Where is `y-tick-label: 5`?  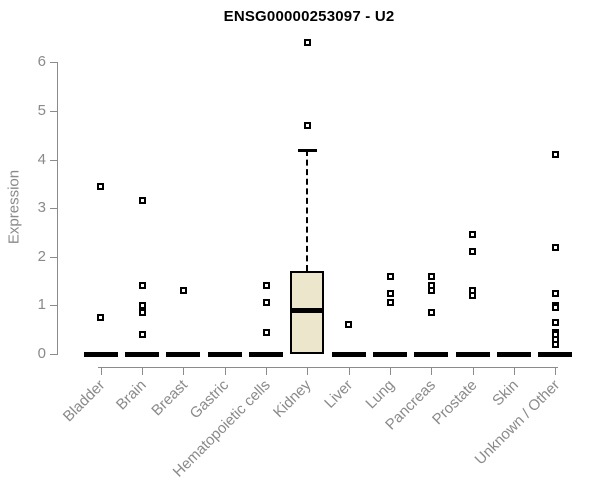 y-tick-label: 5 is located at coordinates (41, 110).